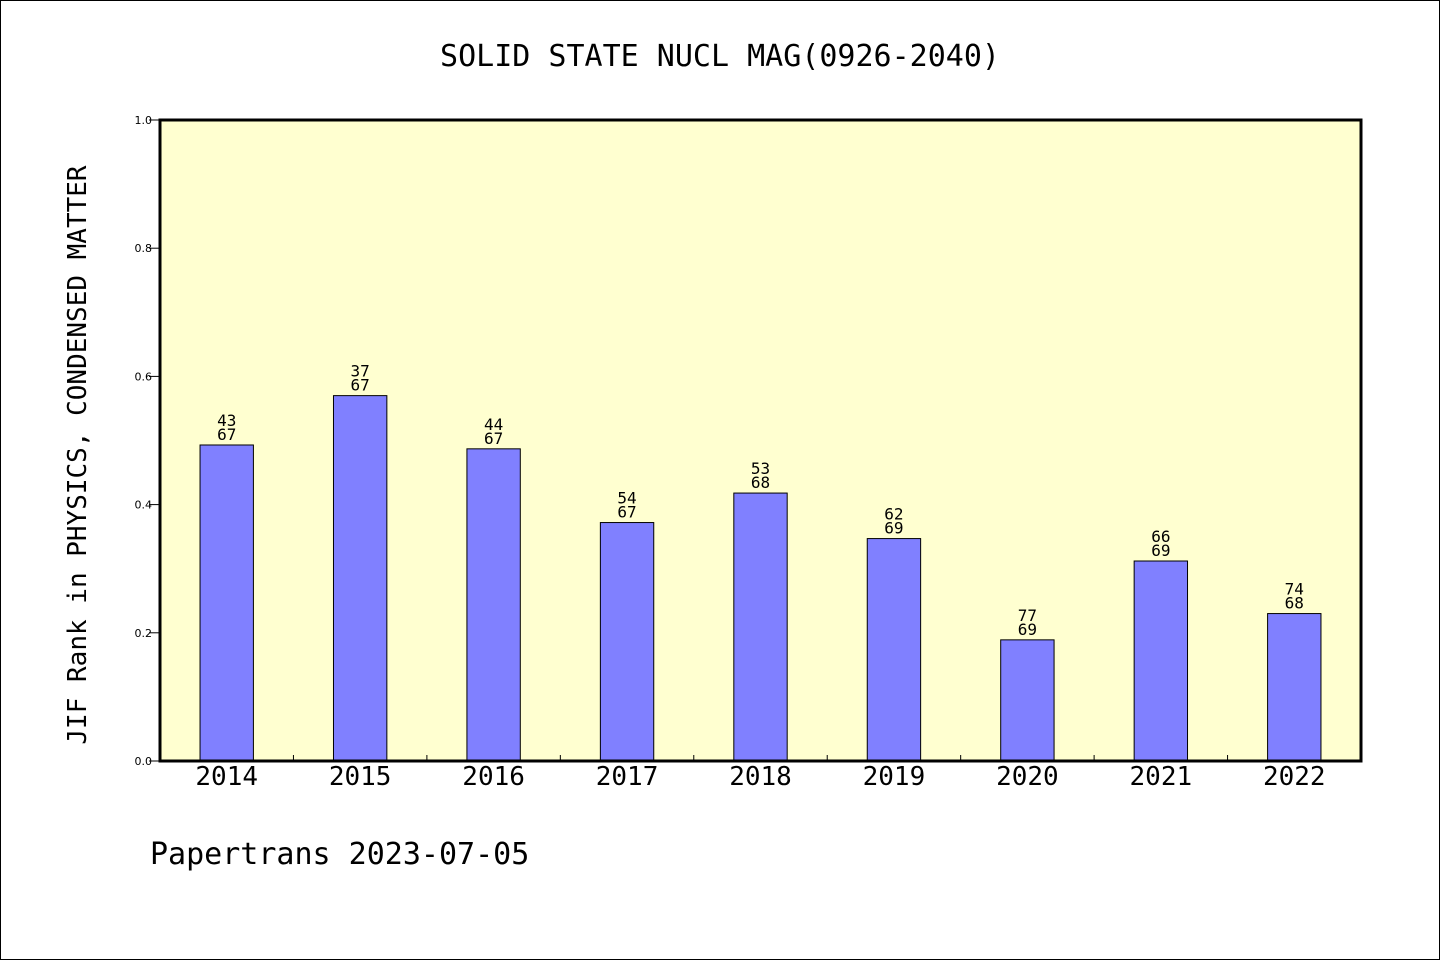  I want to click on y-ticks: 0.0 0.2 0.4 0.6 0.8 1.0, so click(147, 441).